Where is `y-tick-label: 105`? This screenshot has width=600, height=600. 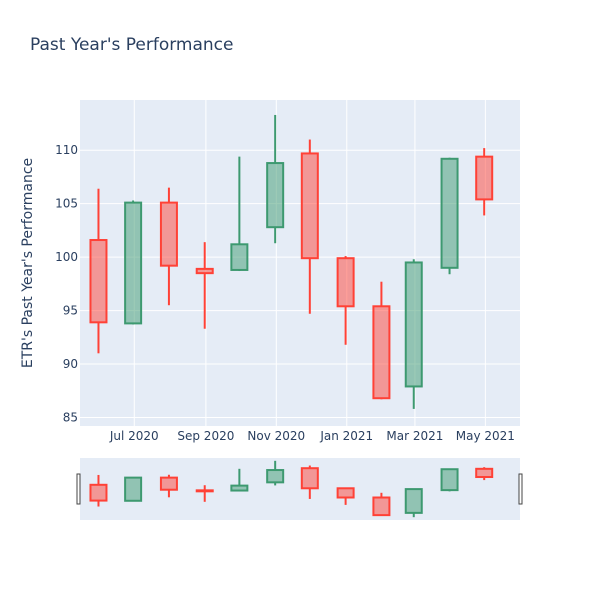
y-tick-label: 105 is located at coordinates (66, 204).